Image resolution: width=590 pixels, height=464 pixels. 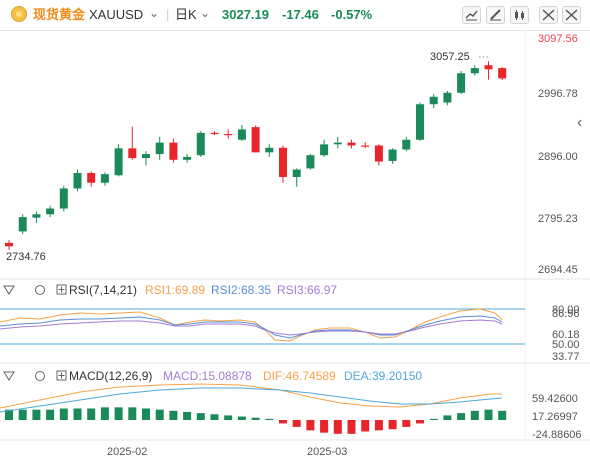 What do you see at coordinates (186, 14) in the screenshot?
I see `period-selector: 日K` at bounding box center [186, 14].